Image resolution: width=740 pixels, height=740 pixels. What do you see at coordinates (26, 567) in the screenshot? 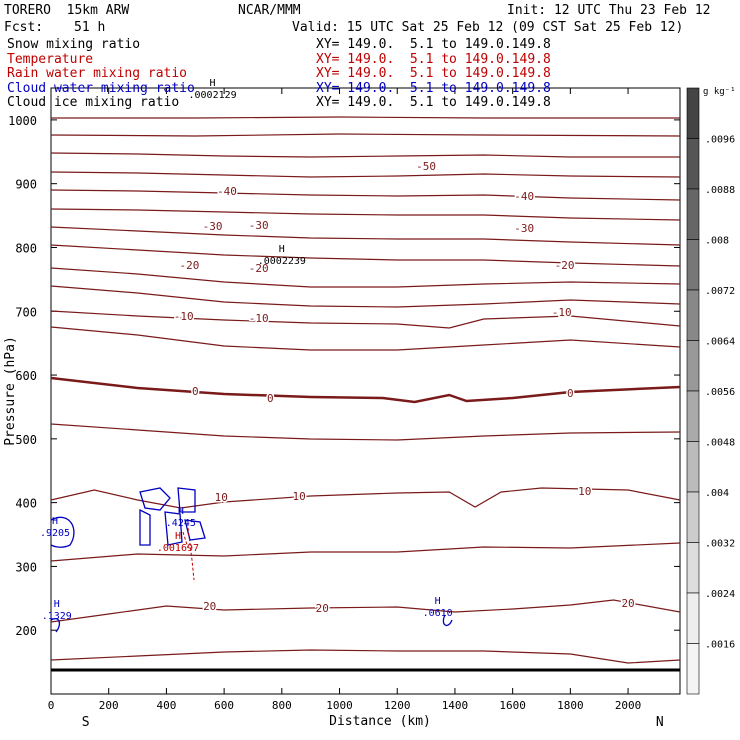
I see `y-tick-label: 300` at bounding box center [26, 567].